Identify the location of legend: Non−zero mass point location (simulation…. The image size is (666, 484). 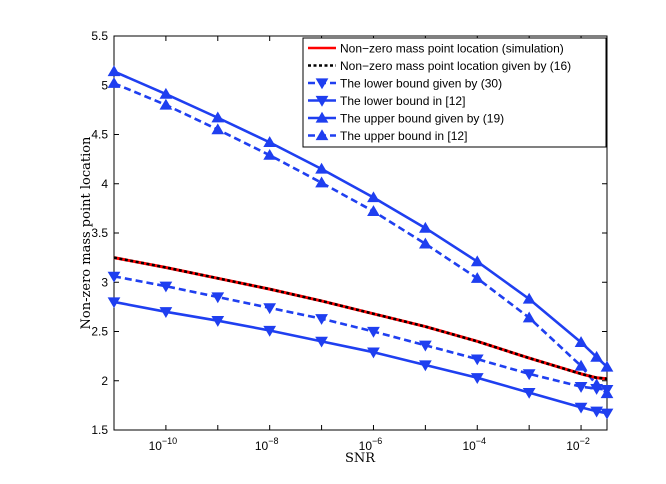
(454, 92).